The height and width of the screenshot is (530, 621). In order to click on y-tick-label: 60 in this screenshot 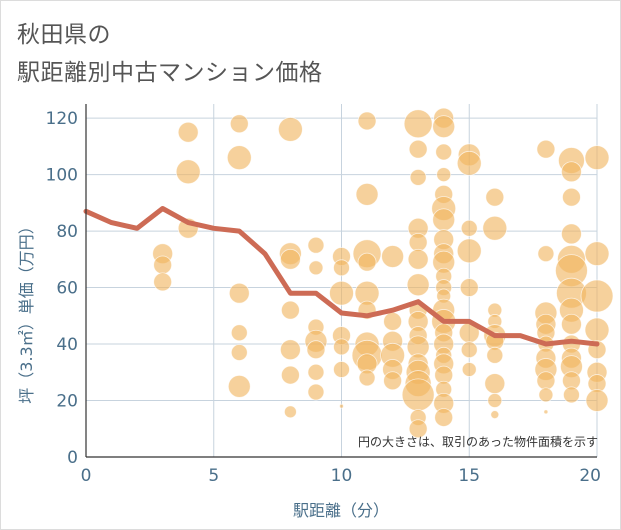, I will do `click(67, 289)`.